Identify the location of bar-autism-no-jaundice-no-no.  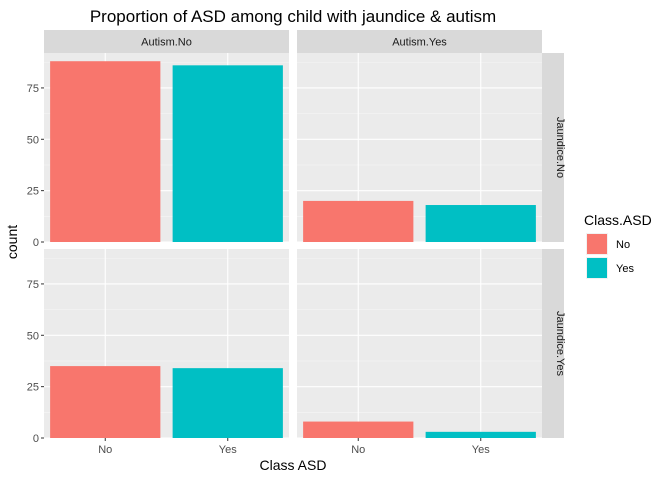
(105, 151).